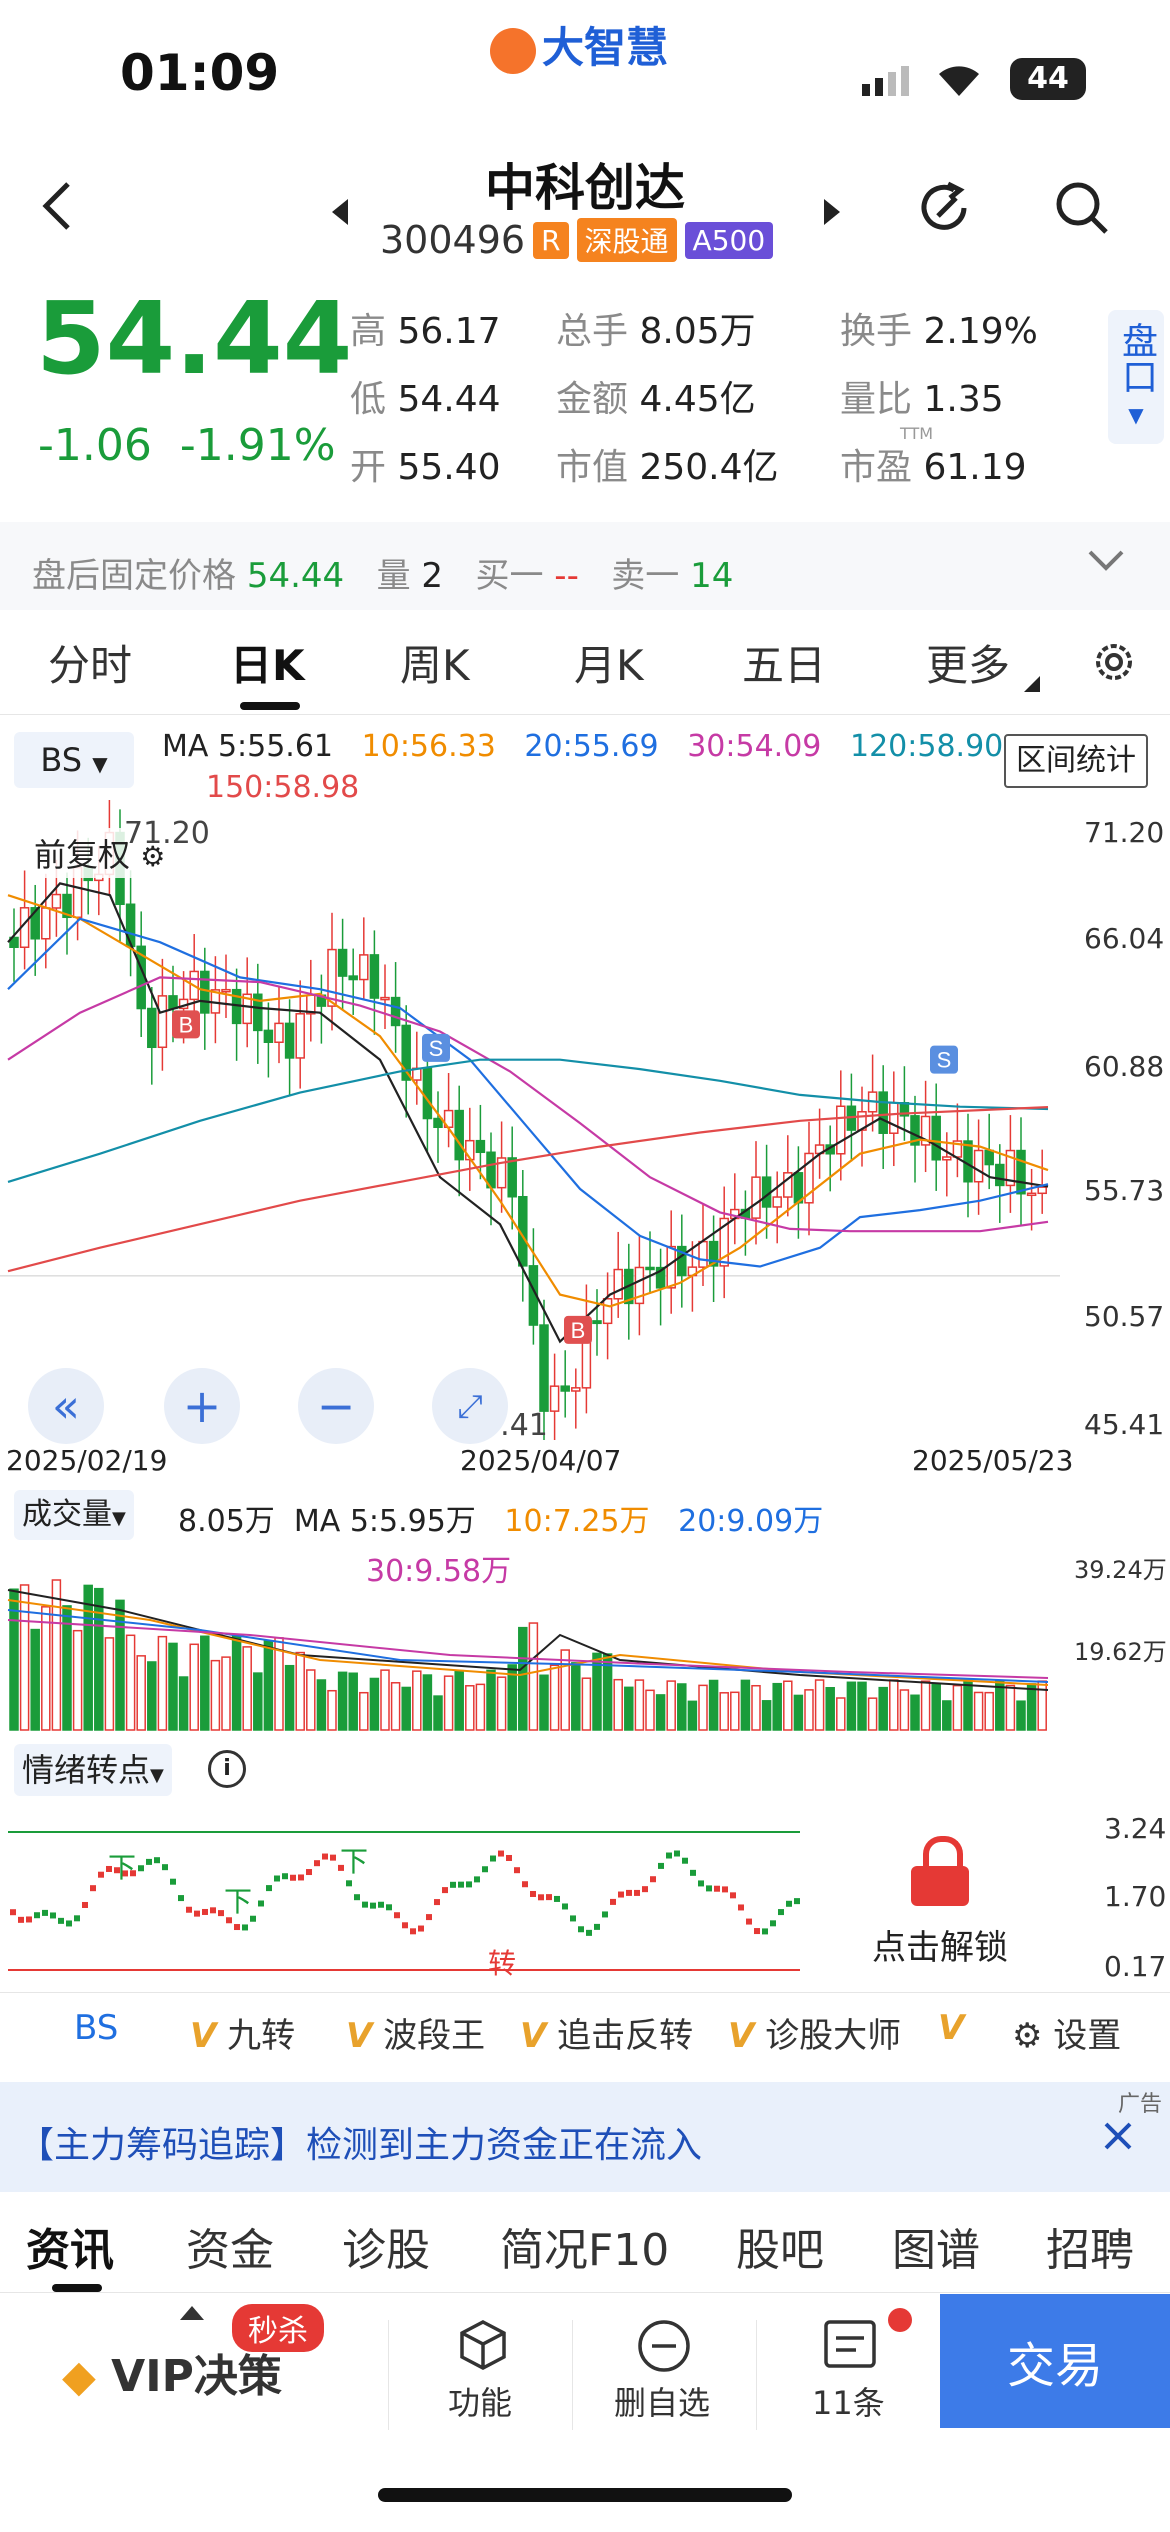 Image resolution: width=1170 pixels, height=2532 pixels. What do you see at coordinates (470, 1406) in the screenshot?
I see `fullscreen-button: ⤢` at bounding box center [470, 1406].